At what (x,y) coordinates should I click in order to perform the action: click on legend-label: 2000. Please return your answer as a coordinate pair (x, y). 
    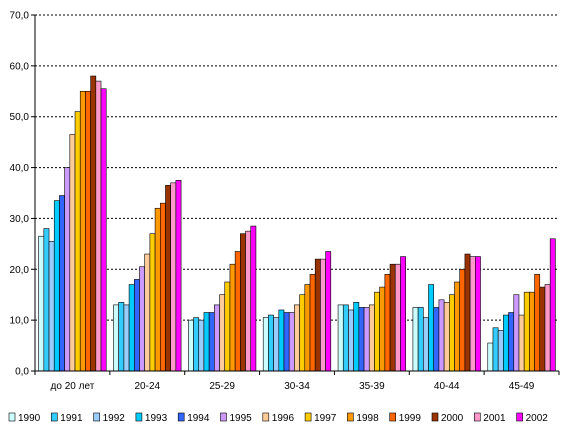
    Looking at the image, I should click on (452, 418).